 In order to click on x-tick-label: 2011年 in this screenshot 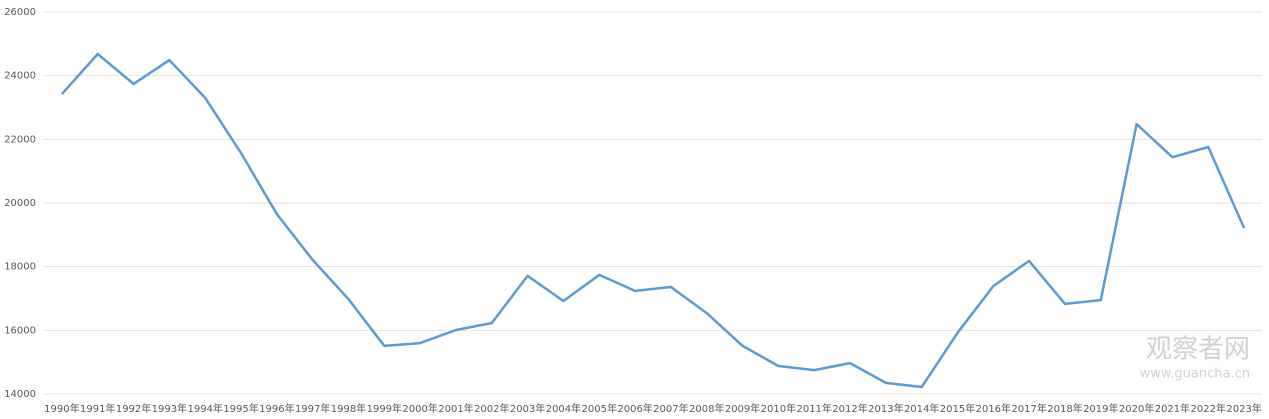, I will do `click(813, 408)`.